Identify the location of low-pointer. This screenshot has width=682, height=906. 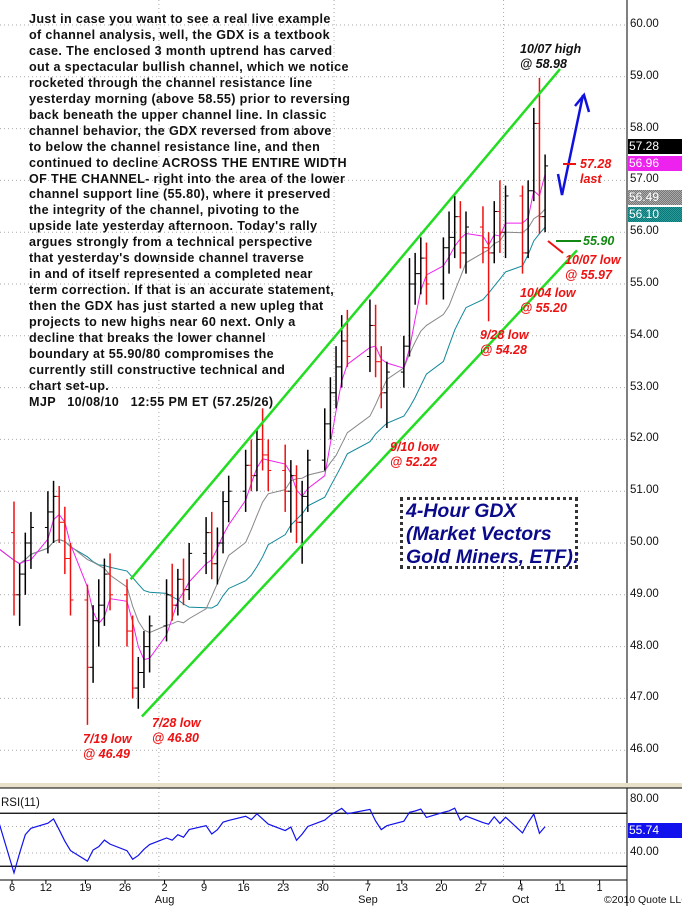
(555, 247).